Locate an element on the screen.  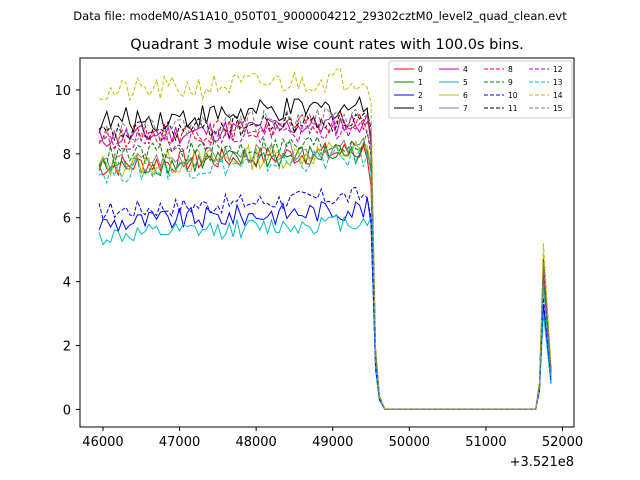
x-axis: 46000 47000 48000 49000 50000 51000 52000 is located at coordinates (332, 438).